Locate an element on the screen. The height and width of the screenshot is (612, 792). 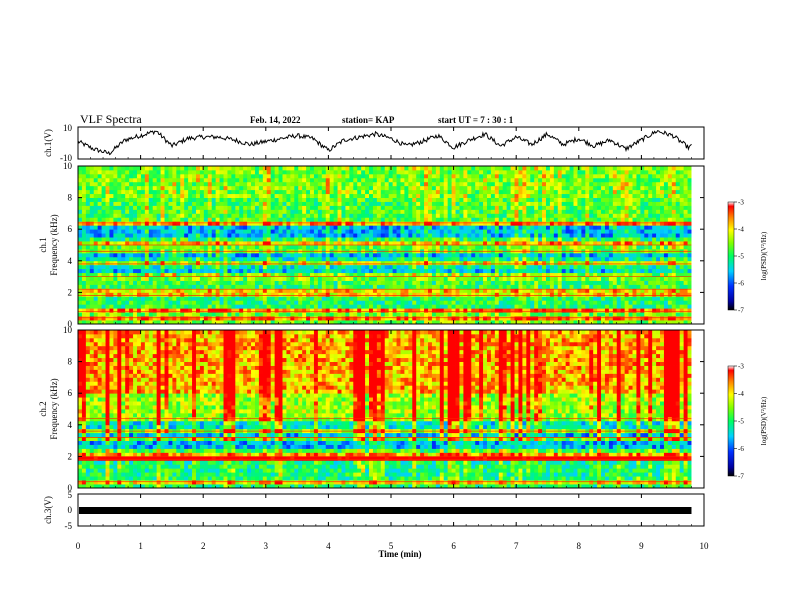
ch1-waveform-panel: 10 -10 ch.1(V) is located at coordinates (374, 143).